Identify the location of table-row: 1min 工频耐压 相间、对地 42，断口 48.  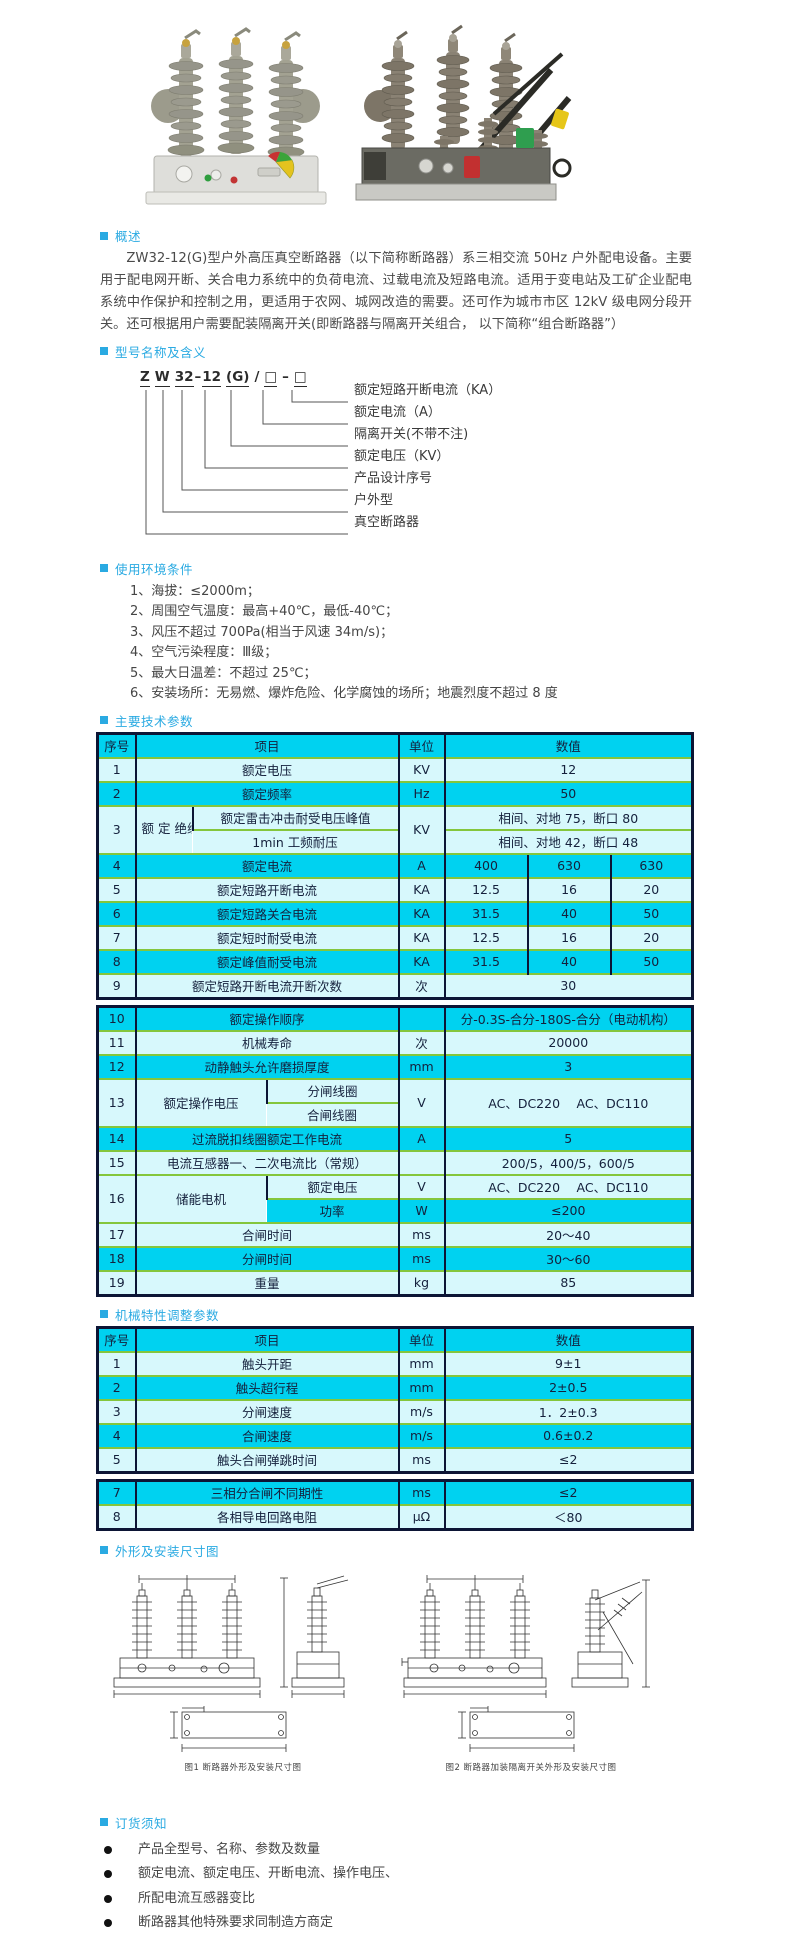
(395, 841).